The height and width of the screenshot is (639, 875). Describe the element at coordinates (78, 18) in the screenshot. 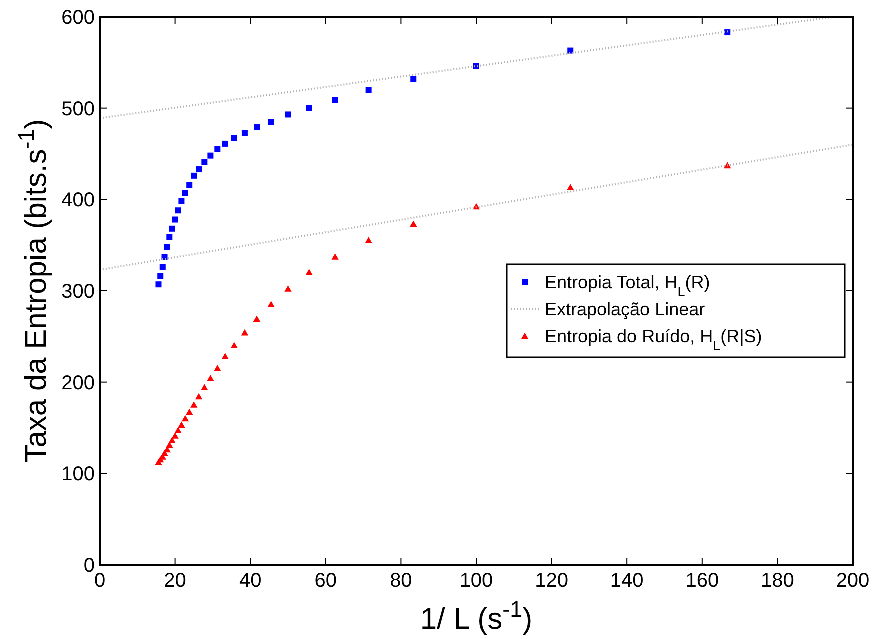

I see `y-tick-label: 600` at that location.